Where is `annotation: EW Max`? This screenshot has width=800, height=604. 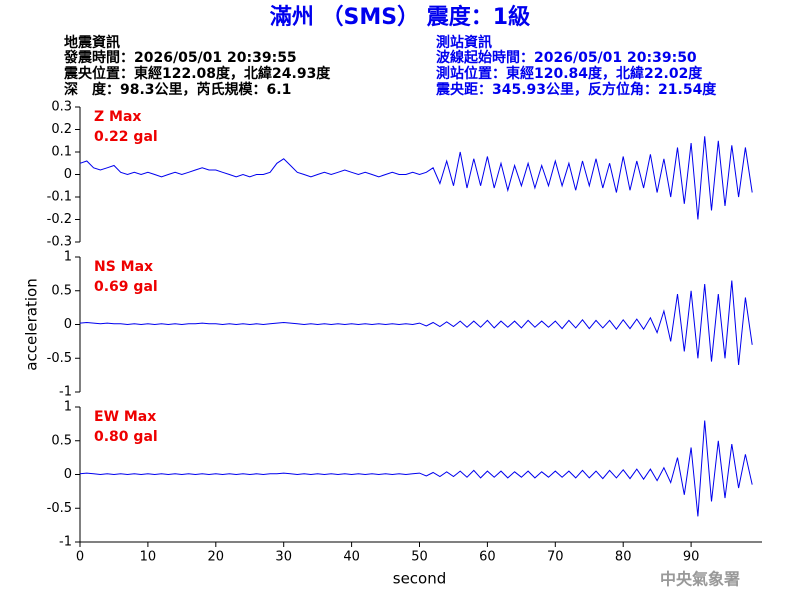 annotation: EW Max is located at coordinates (125, 417).